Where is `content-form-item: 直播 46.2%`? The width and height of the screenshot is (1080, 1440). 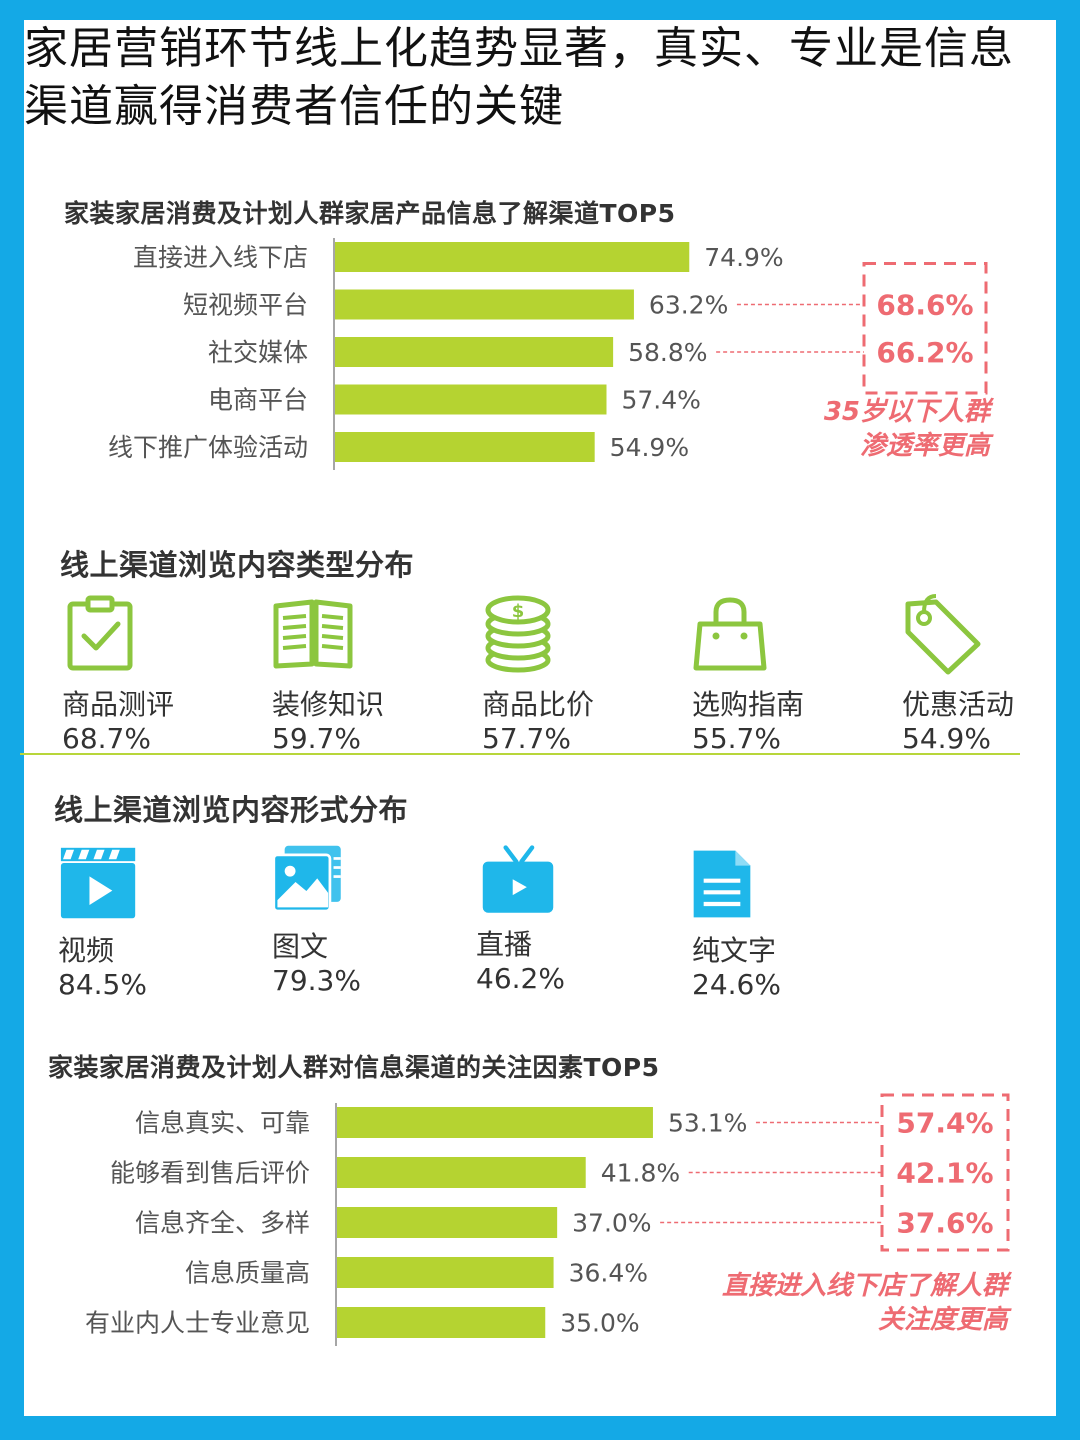 content-form-item: 直播 46.2% is located at coordinates (566, 920).